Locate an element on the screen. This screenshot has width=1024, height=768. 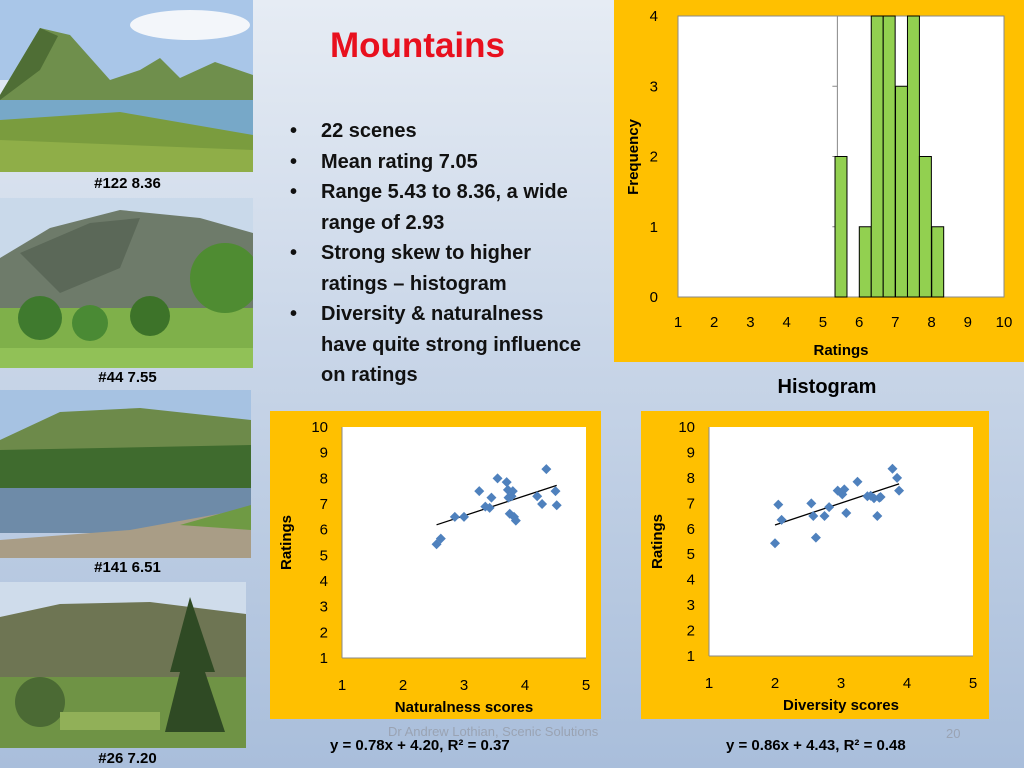
y-axis-label: Ratings is located at coordinates (286, 542).